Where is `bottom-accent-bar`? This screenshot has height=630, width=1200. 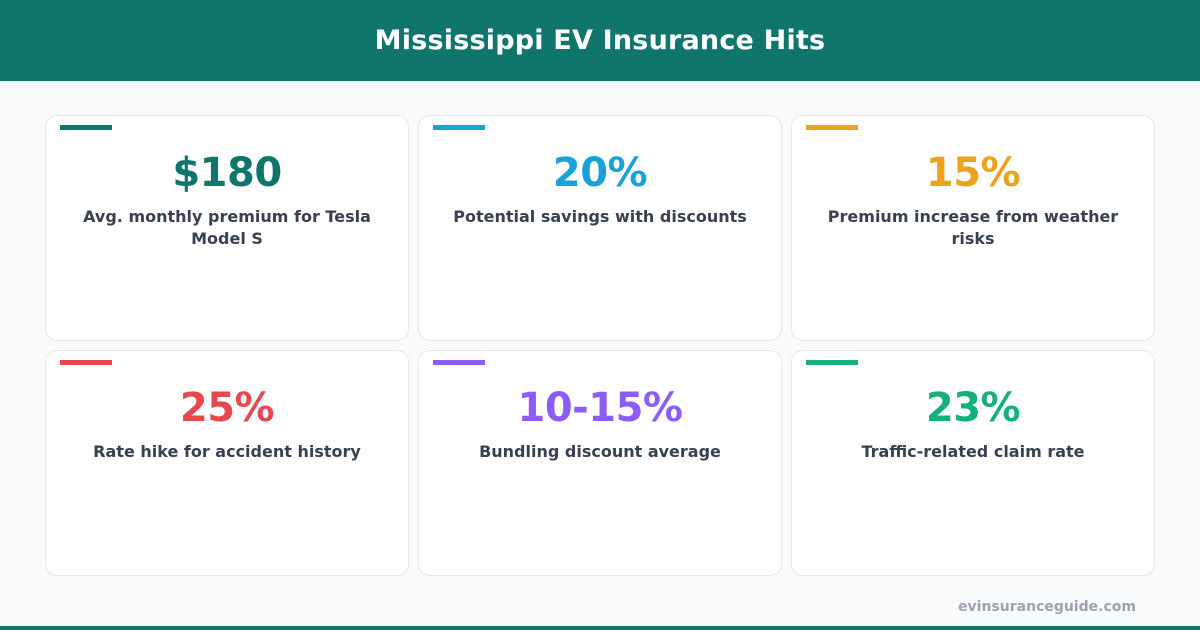 bottom-accent-bar is located at coordinates (600, 628).